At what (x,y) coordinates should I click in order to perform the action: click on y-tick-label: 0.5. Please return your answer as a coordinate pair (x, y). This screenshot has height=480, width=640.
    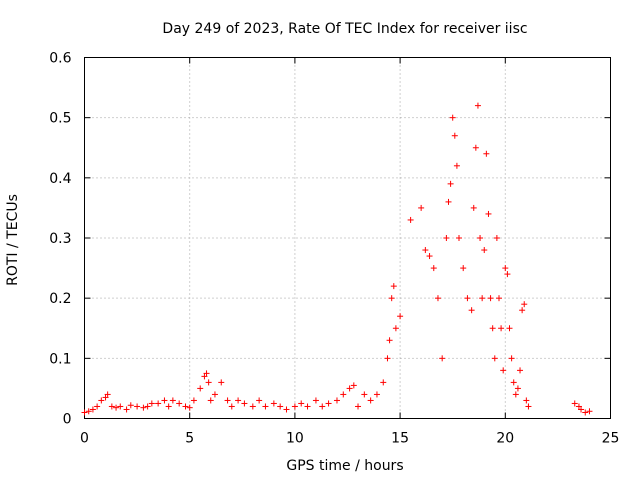
    Looking at the image, I should click on (60, 119).